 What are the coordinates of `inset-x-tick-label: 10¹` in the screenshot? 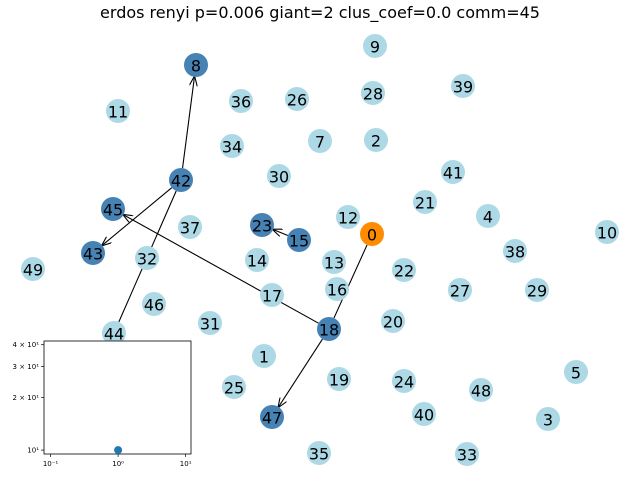 It's located at (186, 464).